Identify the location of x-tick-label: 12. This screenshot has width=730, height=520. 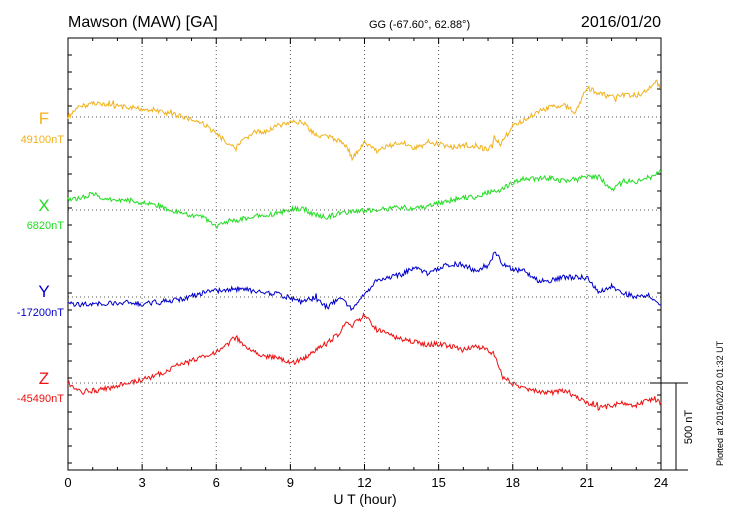
(364, 482).